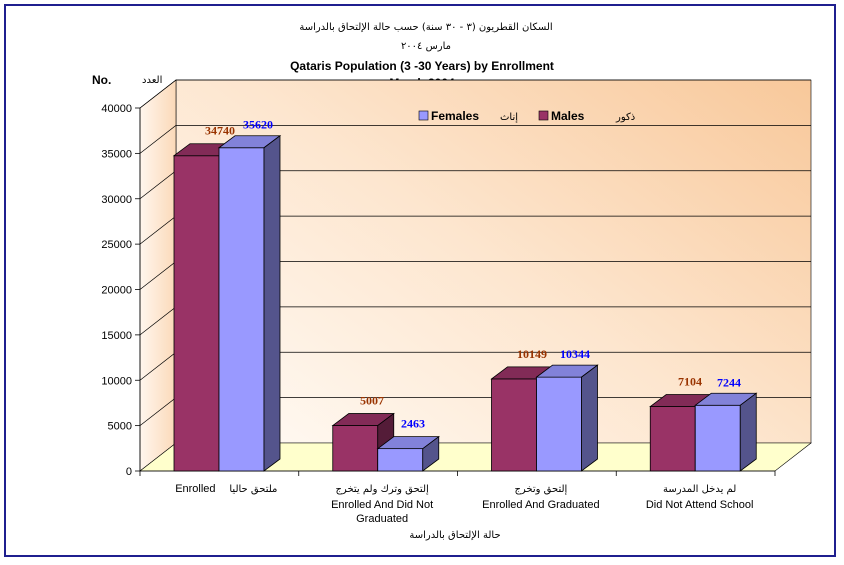 The width and height of the screenshot is (844, 565). I want to click on category-label-arabic: لم يدخل المدرسة, so click(699, 489).